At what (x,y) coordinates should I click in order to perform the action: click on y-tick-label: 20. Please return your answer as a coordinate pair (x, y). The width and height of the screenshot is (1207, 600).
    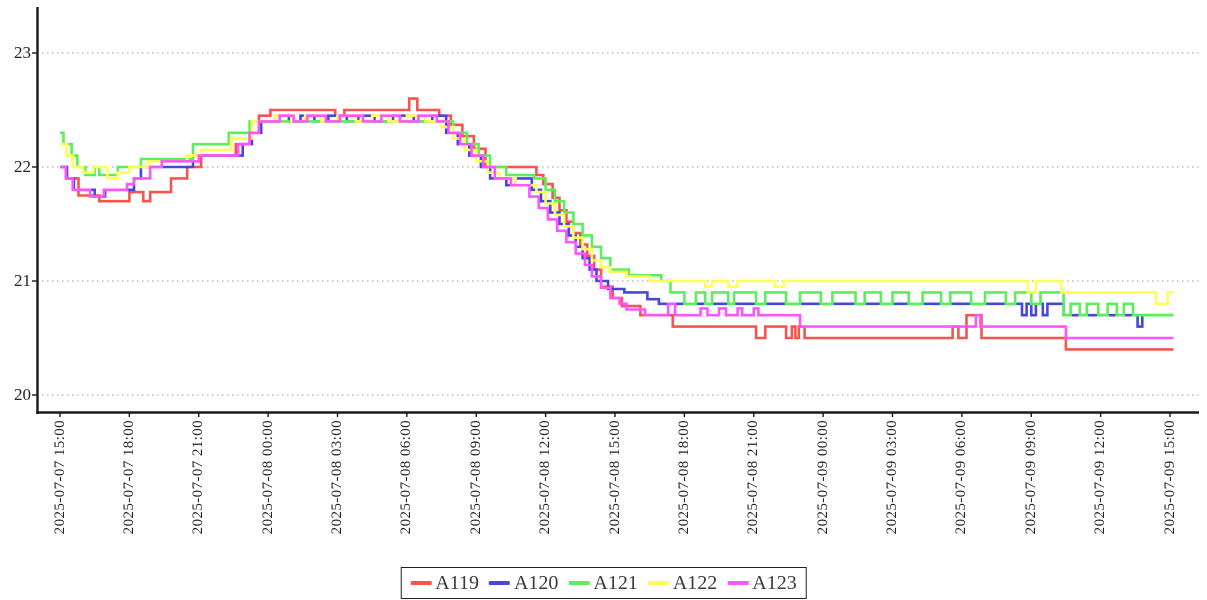
    Looking at the image, I should click on (22, 394).